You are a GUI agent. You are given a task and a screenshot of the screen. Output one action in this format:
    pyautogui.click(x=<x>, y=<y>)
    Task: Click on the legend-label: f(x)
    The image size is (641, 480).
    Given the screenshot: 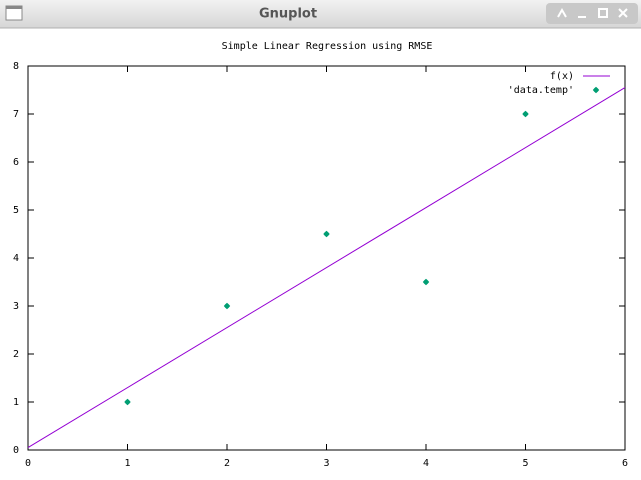 What is the action you would take?
    pyautogui.click(x=562, y=76)
    